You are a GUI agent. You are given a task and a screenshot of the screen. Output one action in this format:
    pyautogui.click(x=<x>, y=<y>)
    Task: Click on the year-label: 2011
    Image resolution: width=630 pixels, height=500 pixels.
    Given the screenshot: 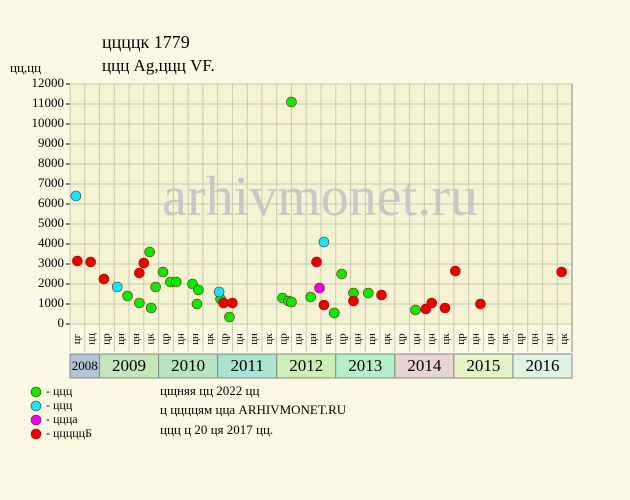 What is the action you would take?
    pyautogui.click(x=246, y=365)
    